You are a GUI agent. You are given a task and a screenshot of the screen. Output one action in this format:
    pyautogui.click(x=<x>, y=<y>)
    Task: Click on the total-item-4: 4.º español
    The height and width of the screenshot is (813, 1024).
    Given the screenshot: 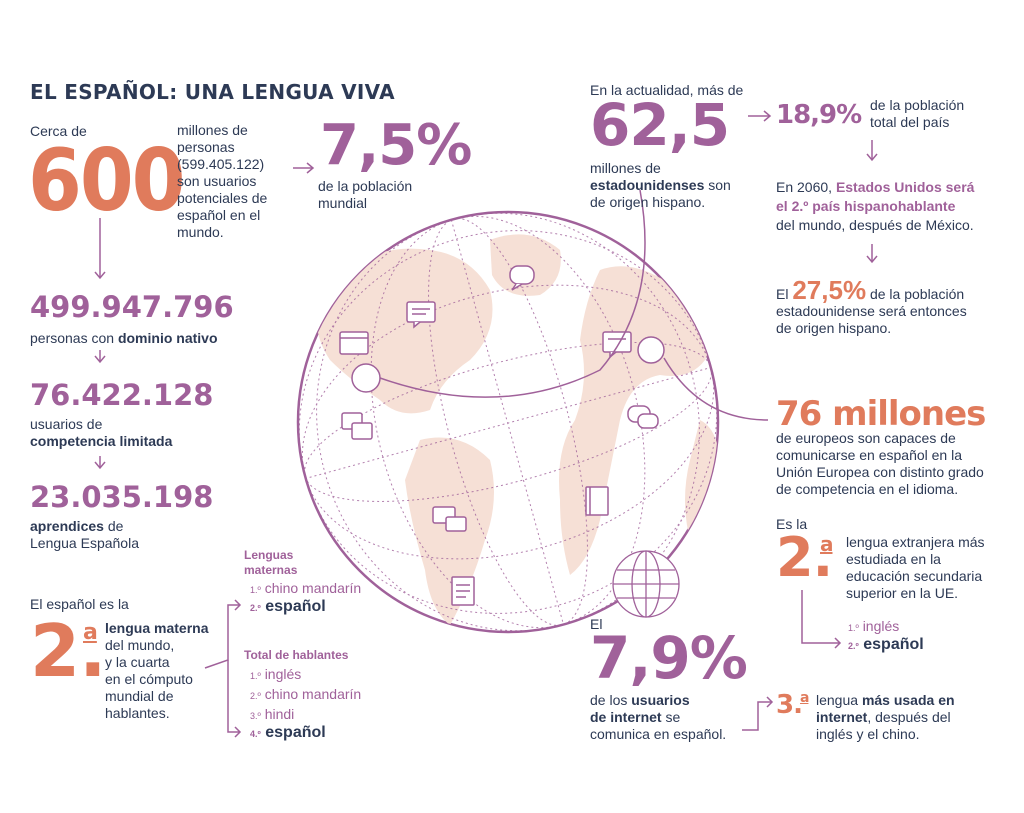 What is the action you would take?
    pyautogui.click(x=288, y=732)
    